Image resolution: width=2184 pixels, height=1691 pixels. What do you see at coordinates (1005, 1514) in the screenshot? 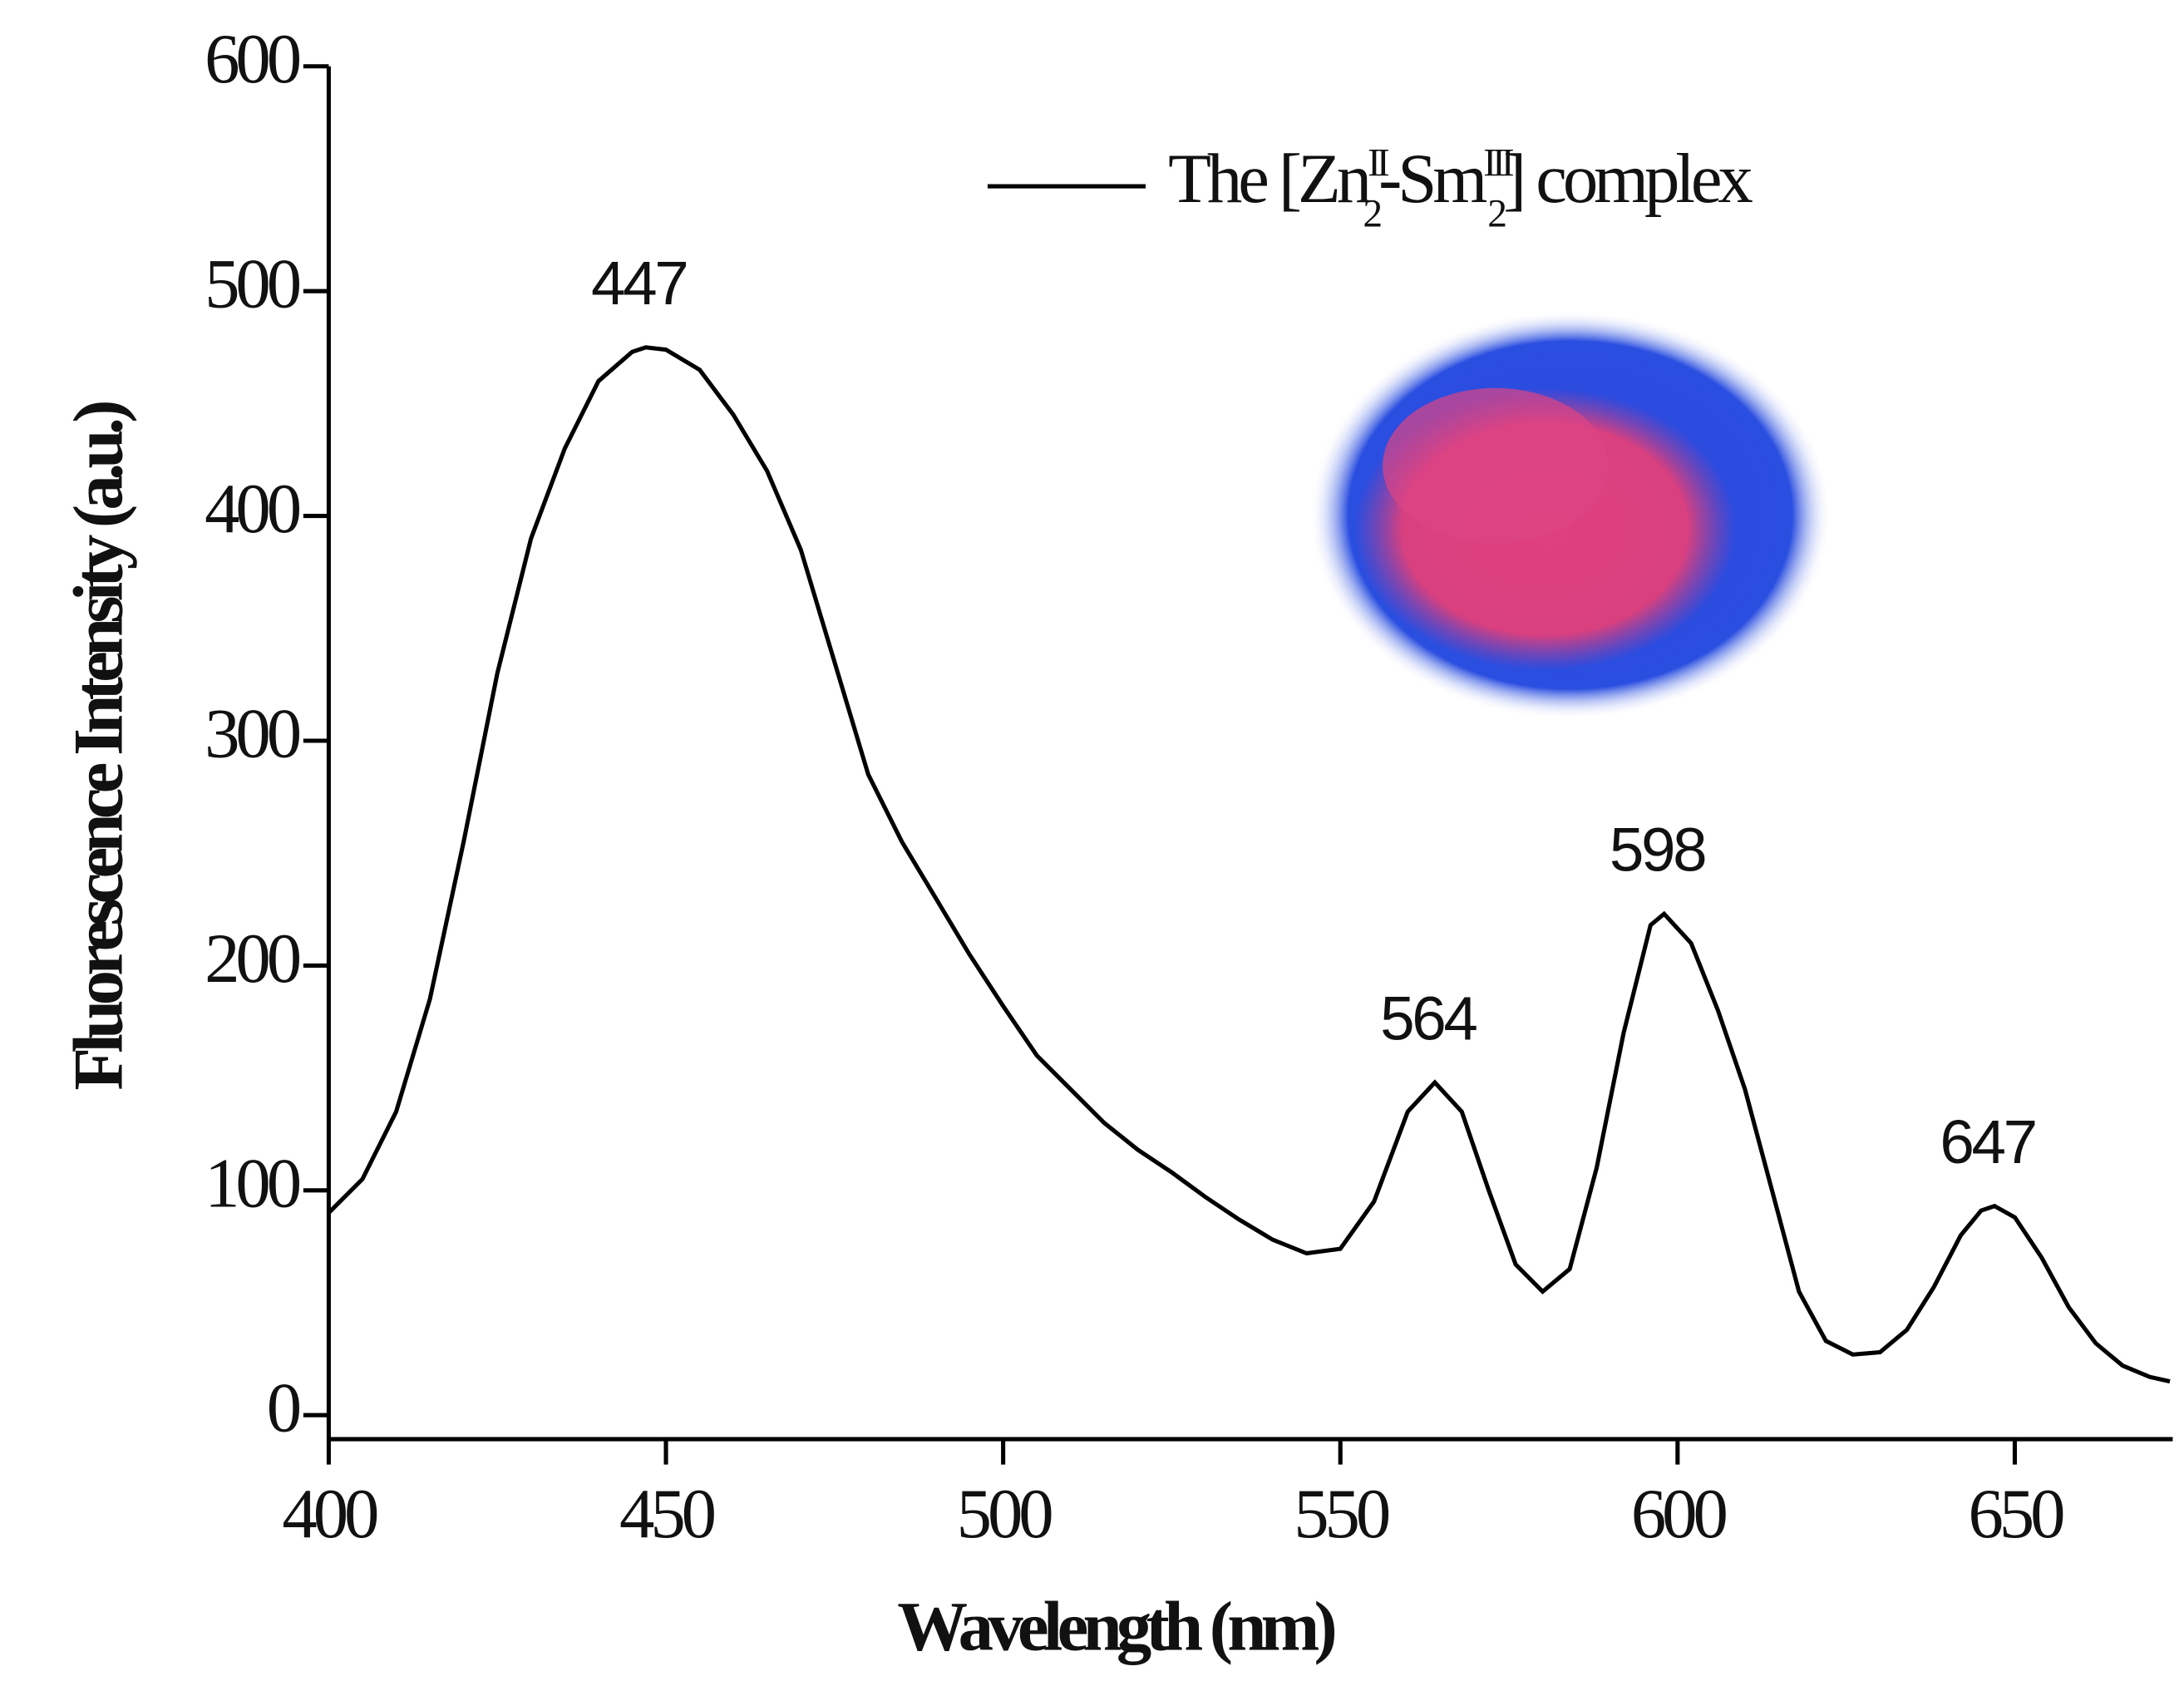
I see `x-tick-label: 500` at bounding box center [1005, 1514].